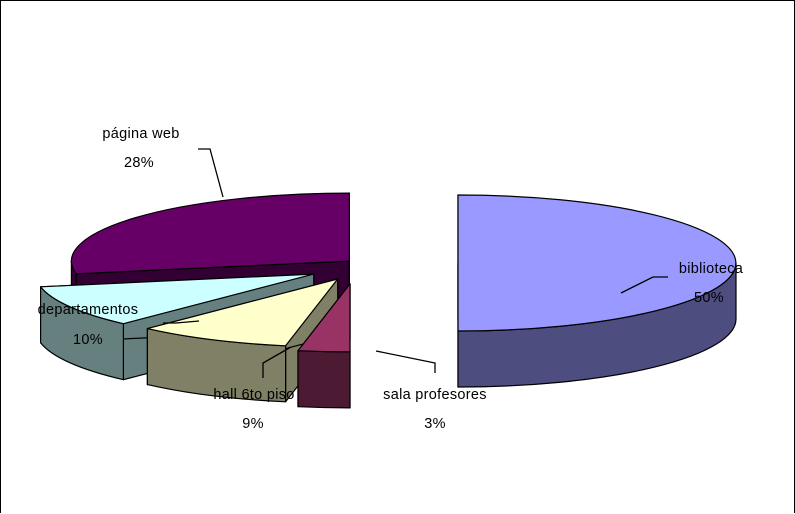 The width and height of the screenshot is (795, 514). I want to click on slice-percent-hall: 9%, so click(253, 424).